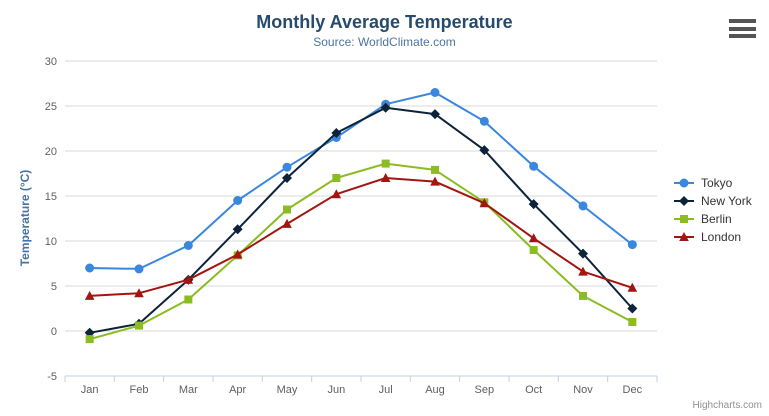  Describe the element at coordinates (583, 295) in the screenshot. I see `point-berlin-nov` at that location.